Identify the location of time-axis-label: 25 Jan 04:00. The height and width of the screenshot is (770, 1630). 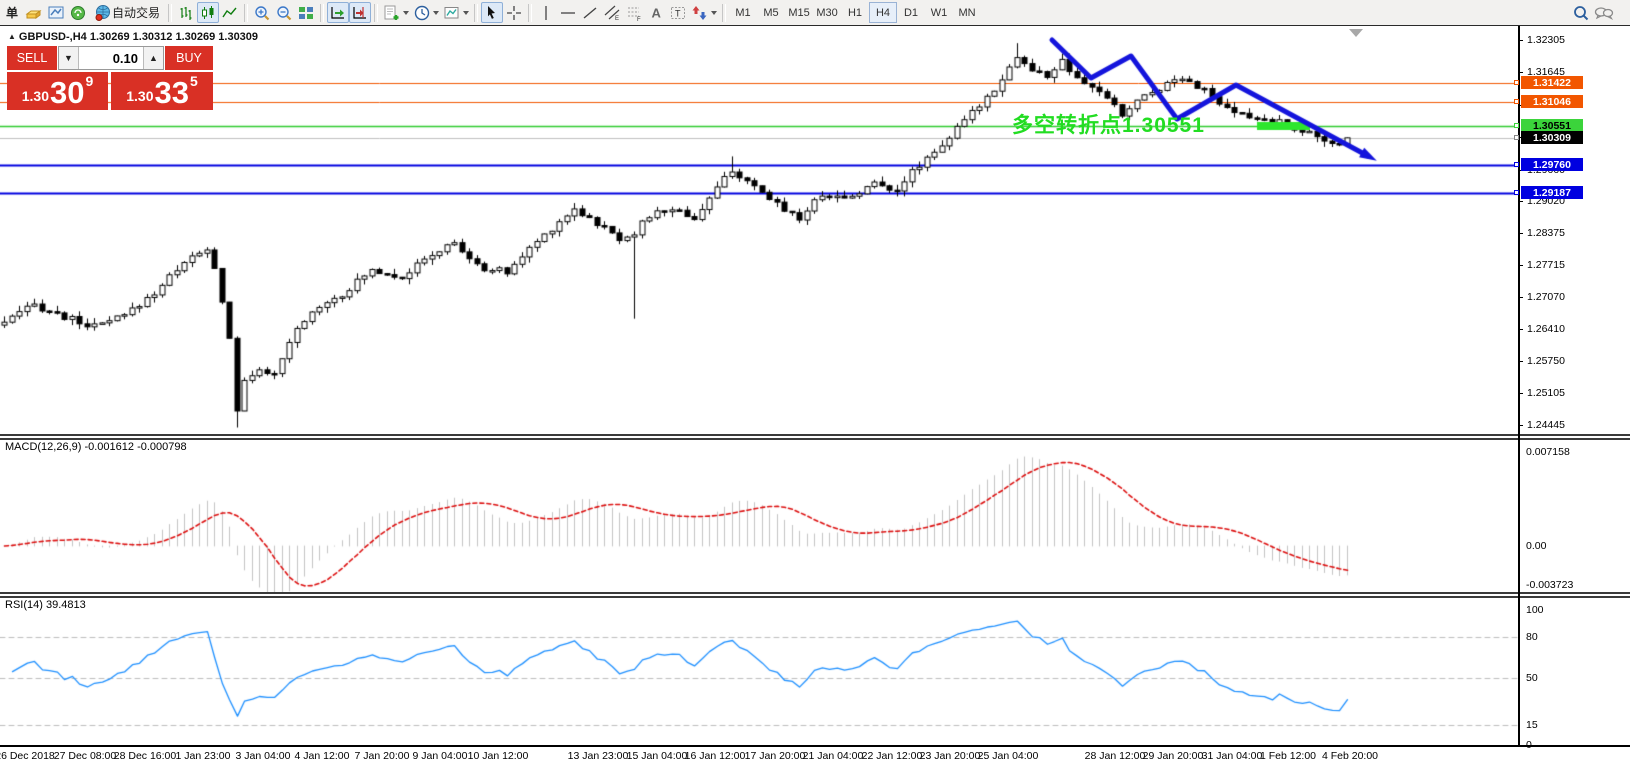
(1008, 756).